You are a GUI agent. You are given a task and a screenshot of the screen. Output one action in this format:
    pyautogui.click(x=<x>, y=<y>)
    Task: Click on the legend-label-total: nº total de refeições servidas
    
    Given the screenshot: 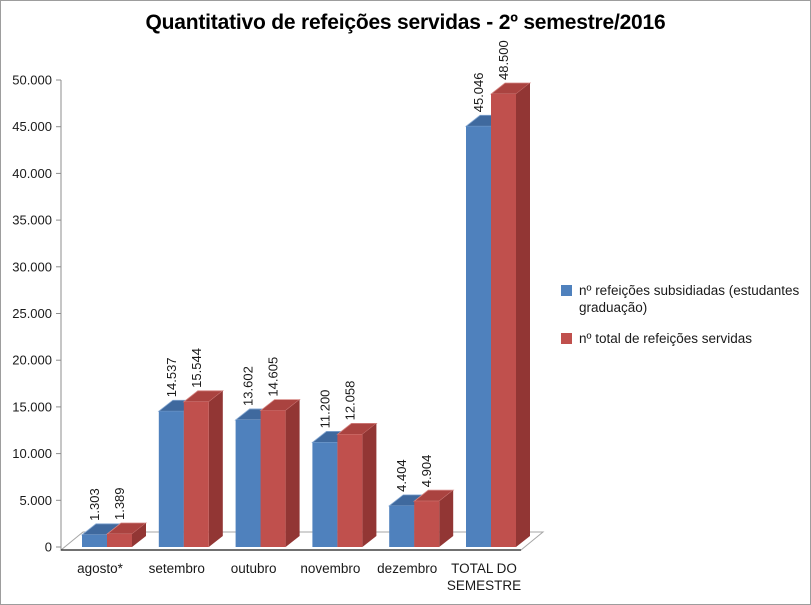 What is the action you would take?
    pyautogui.click(x=666, y=338)
    